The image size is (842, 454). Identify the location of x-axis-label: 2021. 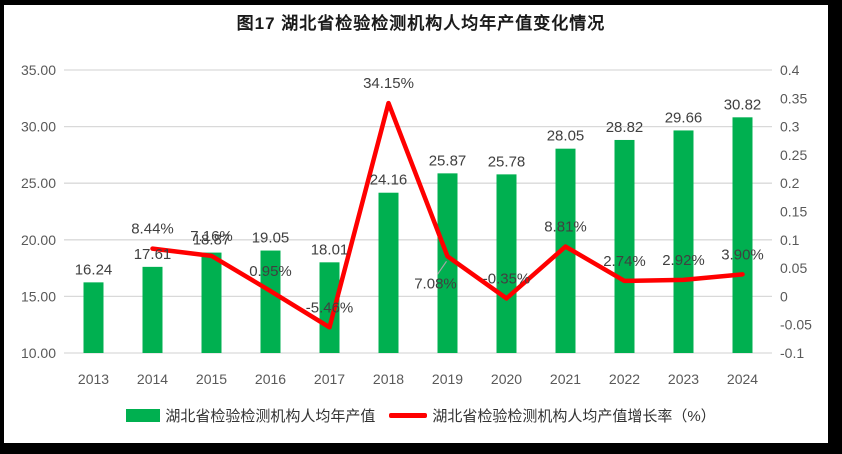
(565, 379).